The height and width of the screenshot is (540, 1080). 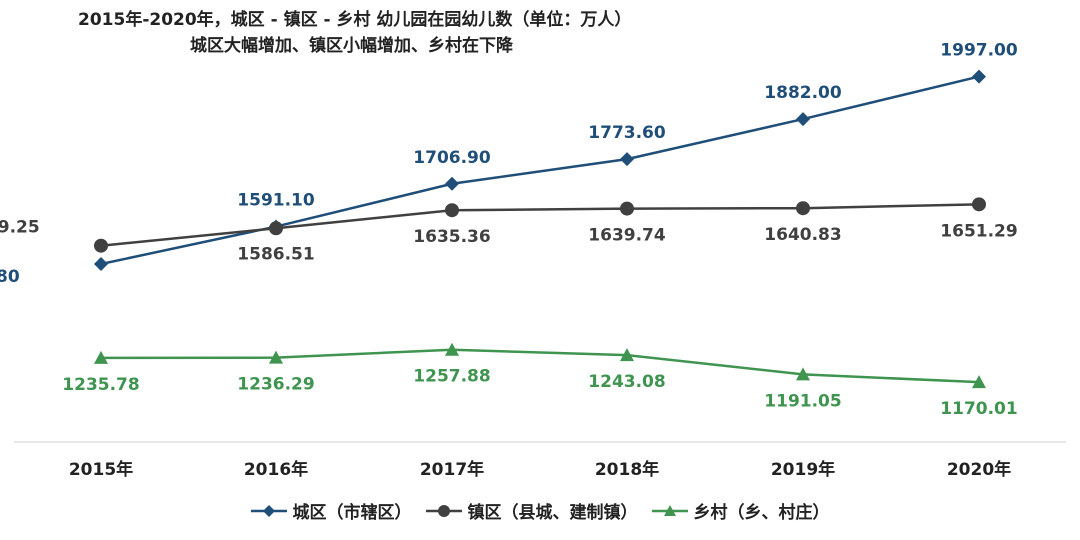 I want to click on data-label-urban: 1773.60, so click(x=627, y=133).